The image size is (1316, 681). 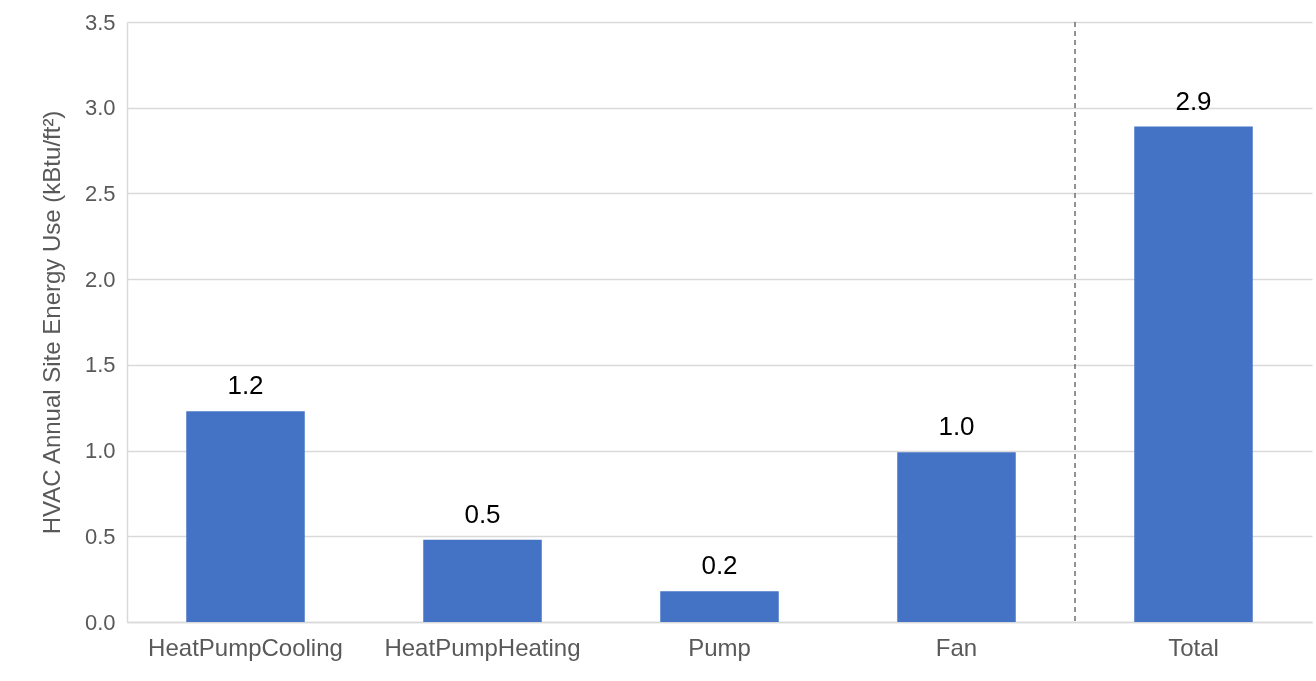 What do you see at coordinates (719, 647) in the screenshot?
I see `x-tick-label: Pump` at bounding box center [719, 647].